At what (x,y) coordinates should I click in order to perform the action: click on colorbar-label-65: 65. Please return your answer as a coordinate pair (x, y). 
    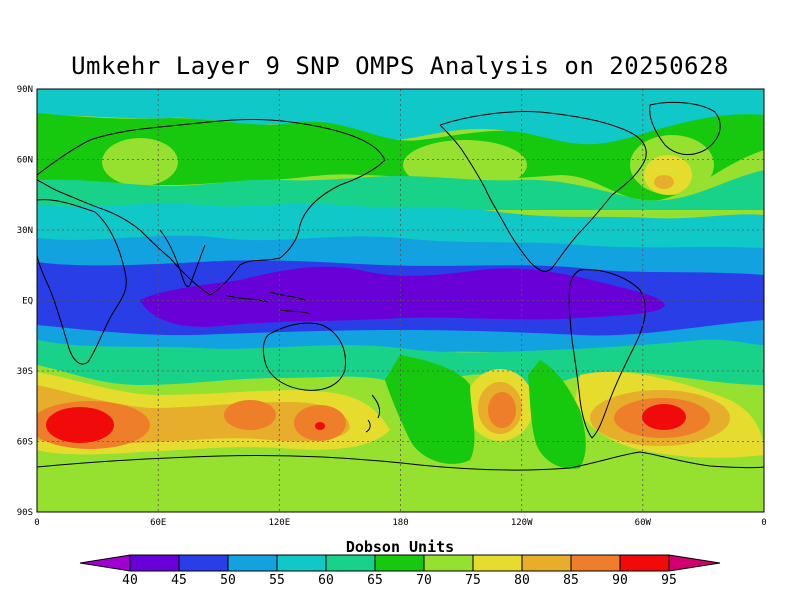
    Looking at the image, I should click on (375, 580).